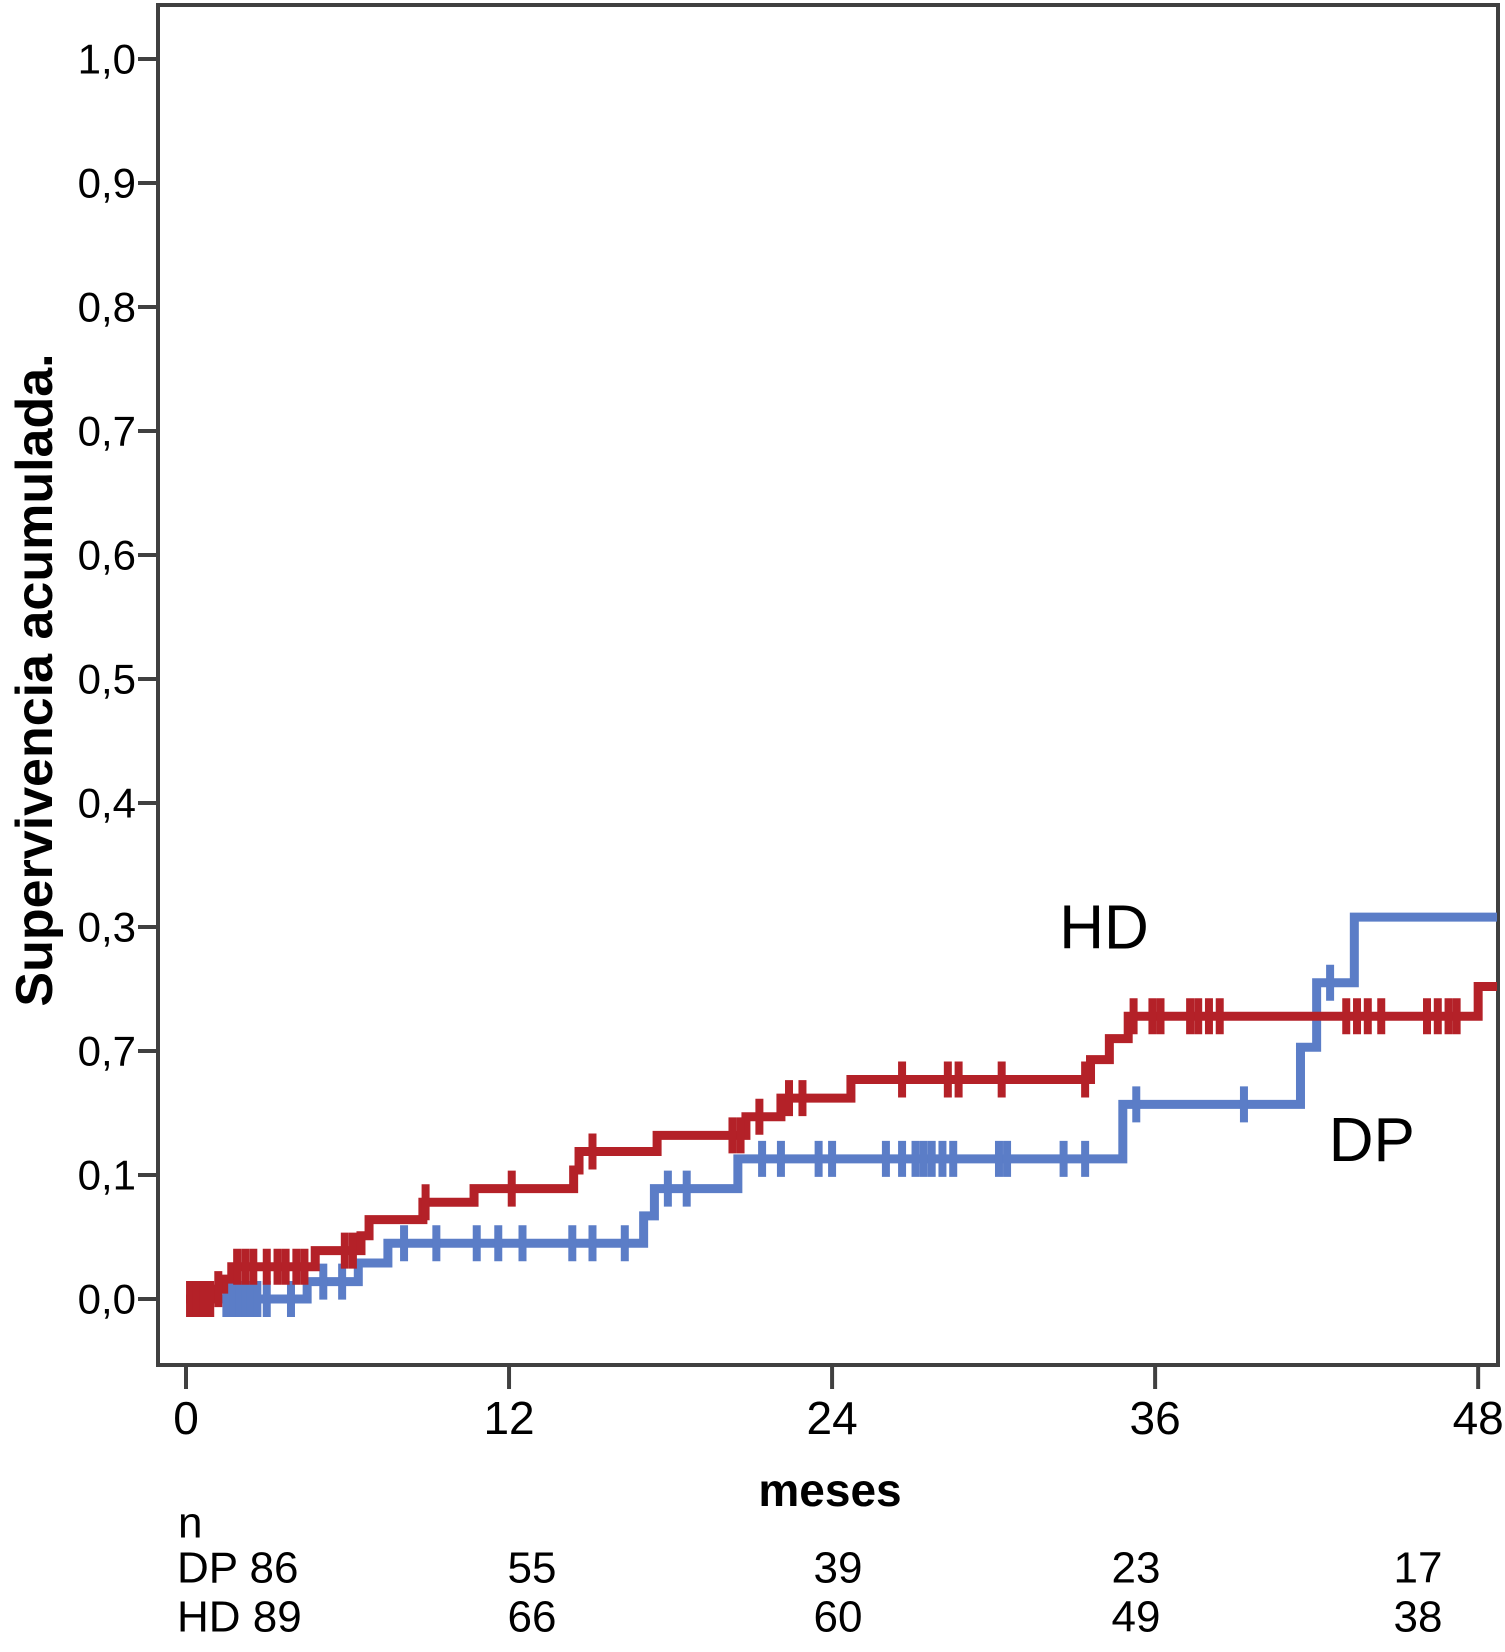 The height and width of the screenshot is (1652, 1505). Describe the element at coordinates (107, 927) in the screenshot. I see `y-axis-tick-label: 0,3` at that location.